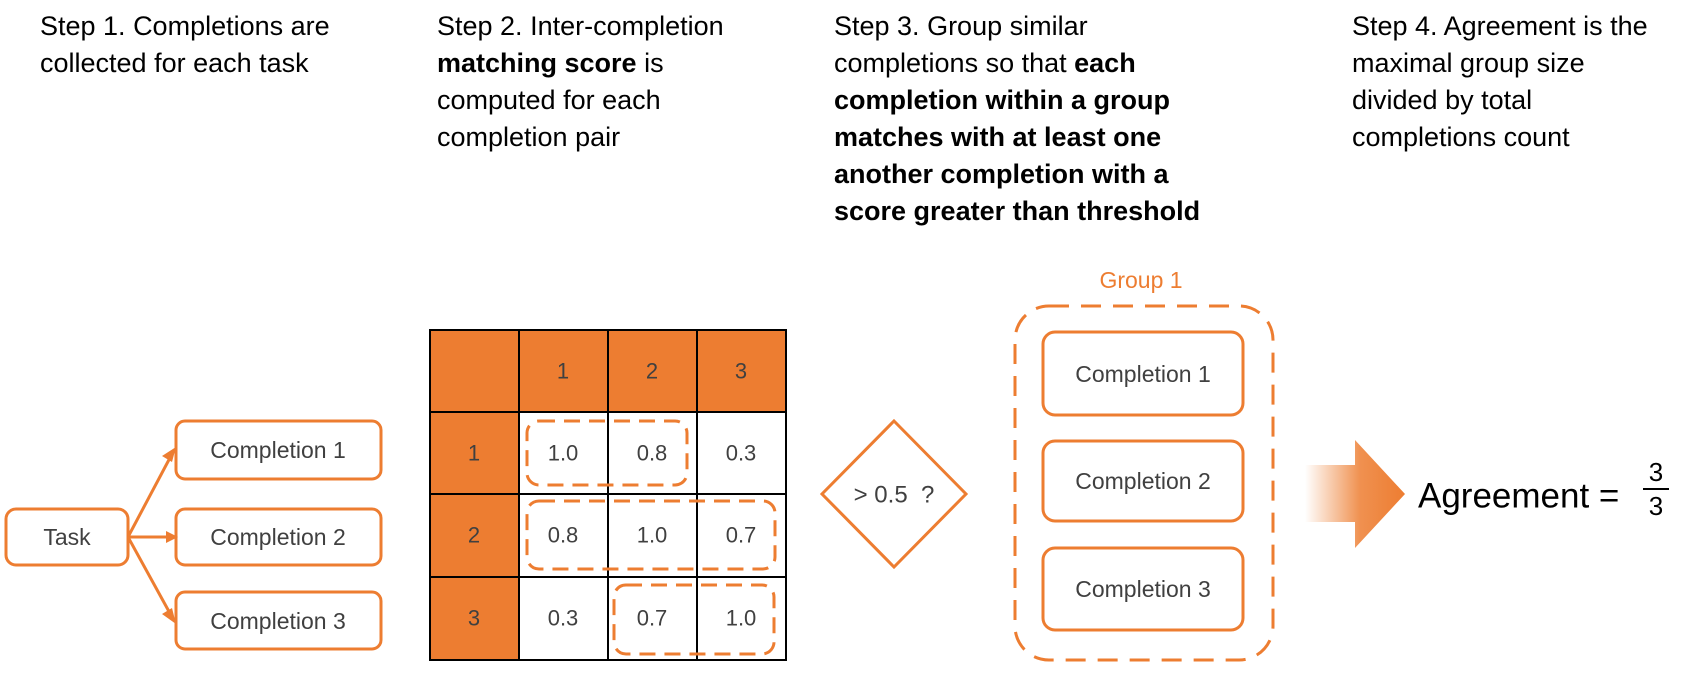  I want to click on agreement-denominator: 3, so click(1656, 506).